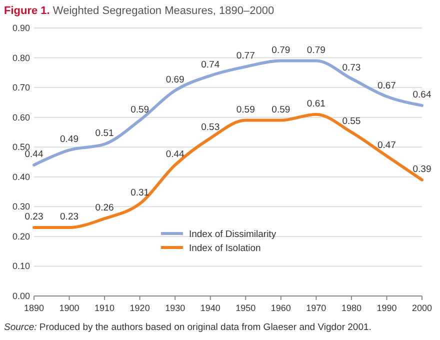 This screenshot has width=440, height=340. Describe the element at coordinates (386, 308) in the screenshot. I see `x-tick-label: 1990` at that location.